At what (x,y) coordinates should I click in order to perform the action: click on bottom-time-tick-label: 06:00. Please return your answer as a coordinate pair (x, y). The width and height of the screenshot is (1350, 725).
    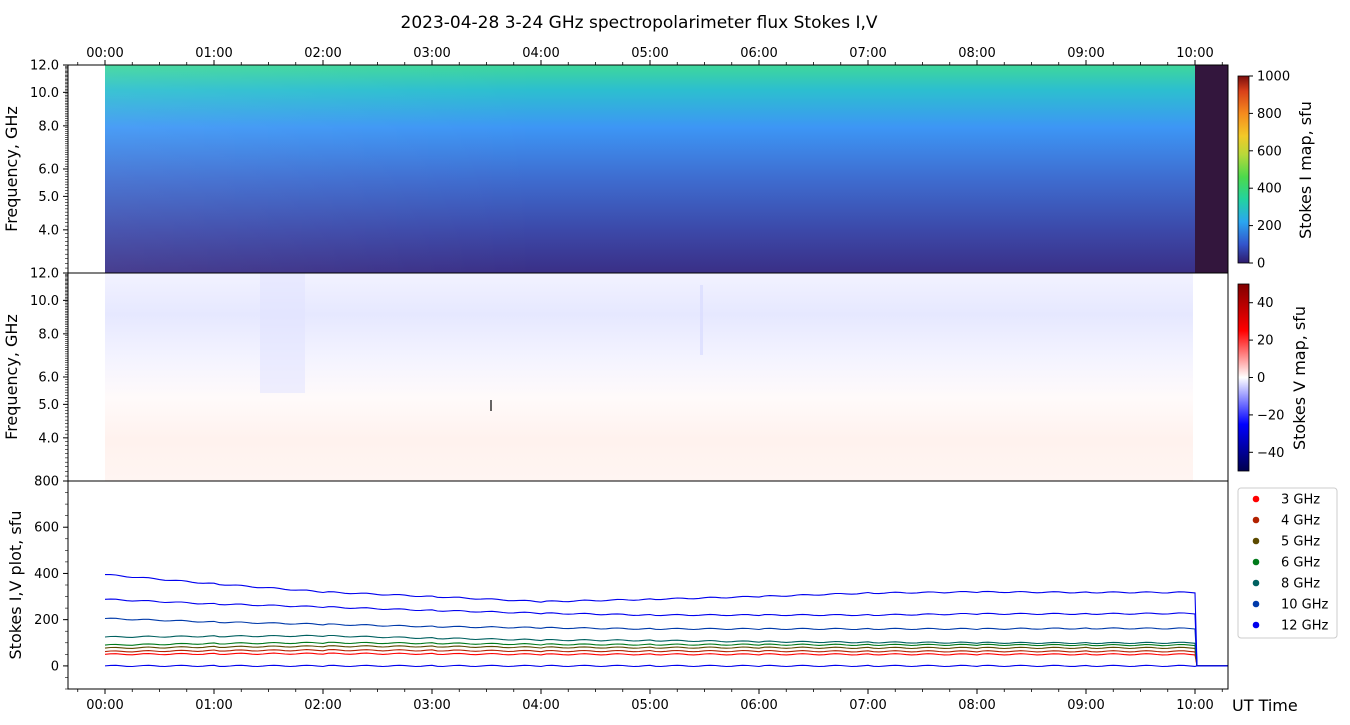
    Looking at the image, I should click on (758, 705).